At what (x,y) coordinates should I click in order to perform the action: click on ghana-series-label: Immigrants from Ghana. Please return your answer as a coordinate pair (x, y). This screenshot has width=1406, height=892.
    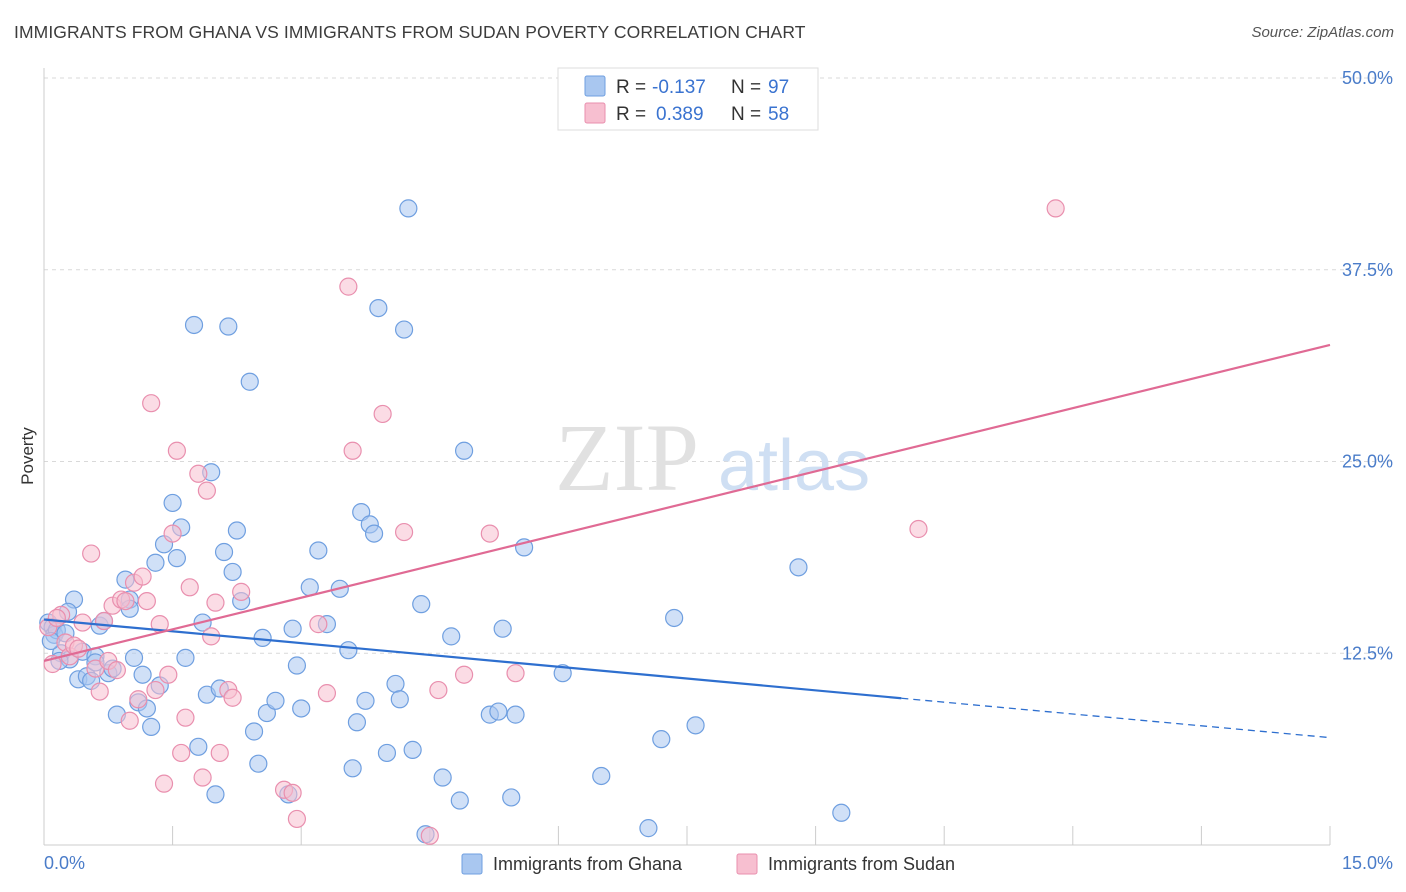
    Looking at the image, I should click on (588, 864).